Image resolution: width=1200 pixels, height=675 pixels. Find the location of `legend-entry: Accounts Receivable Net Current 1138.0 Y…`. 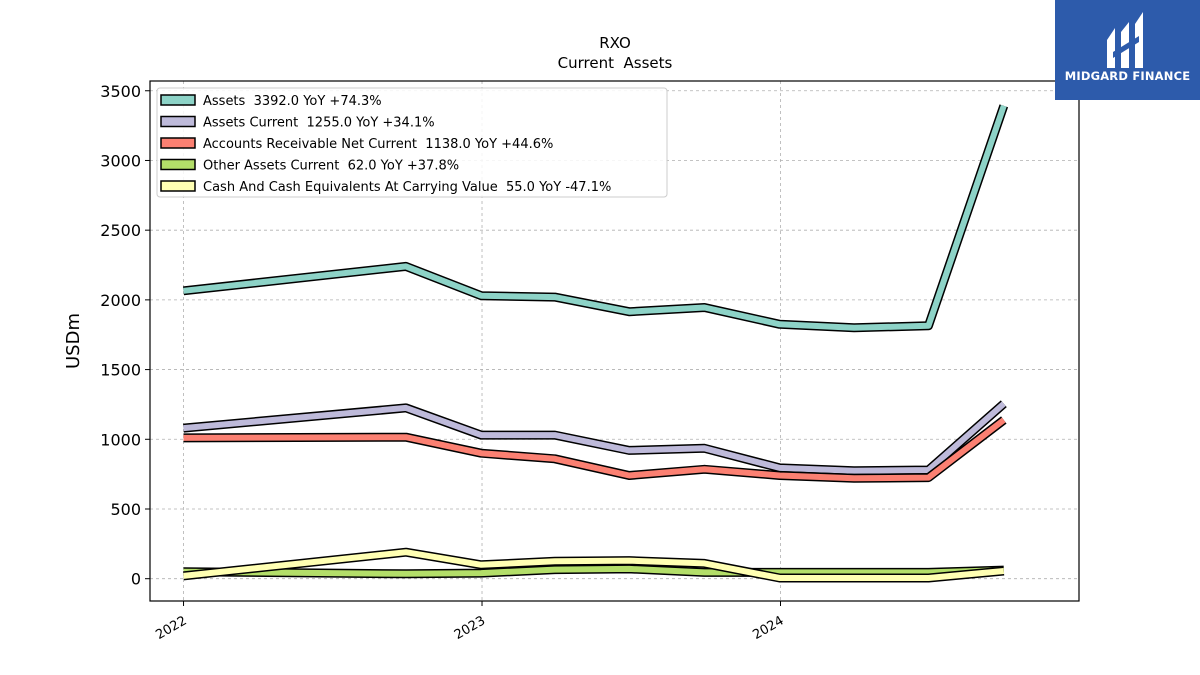

legend-entry: Accounts Receivable Net Current 1138.0 Y… is located at coordinates (378, 144).